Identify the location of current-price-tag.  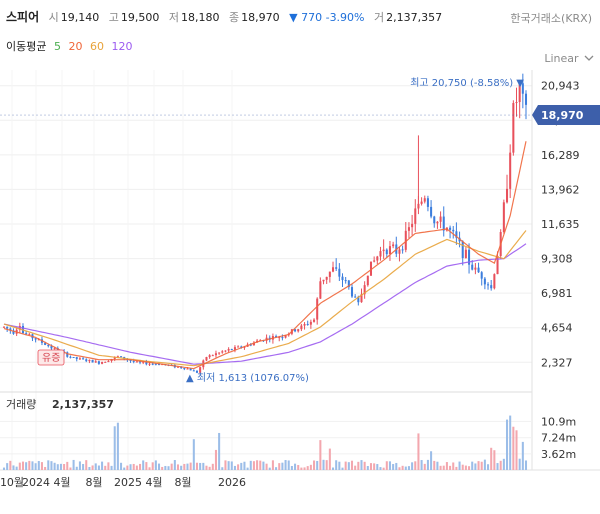
(566, 115).